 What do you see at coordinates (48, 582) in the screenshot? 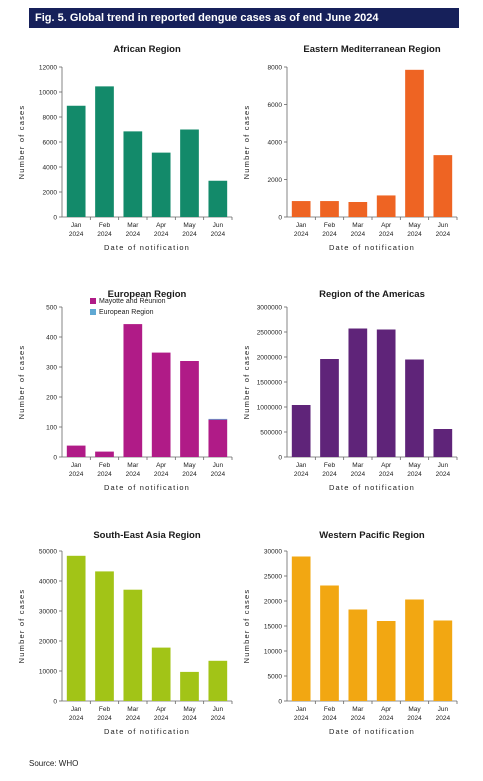
I see `chart-5-y-tick-label: 40000` at bounding box center [48, 582].